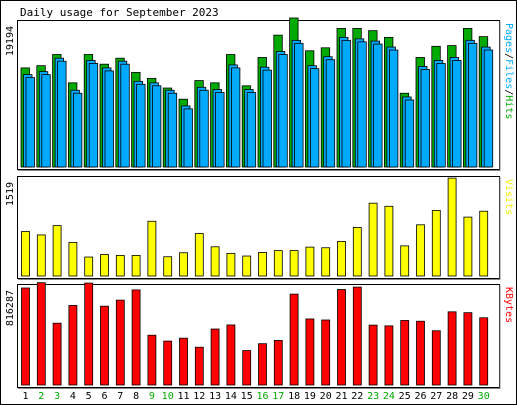 This screenshot has height=405, width=517. What do you see at coordinates (389, 396) in the screenshot?
I see `x-tick-label-day-24: 24` at bounding box center [389, 396].